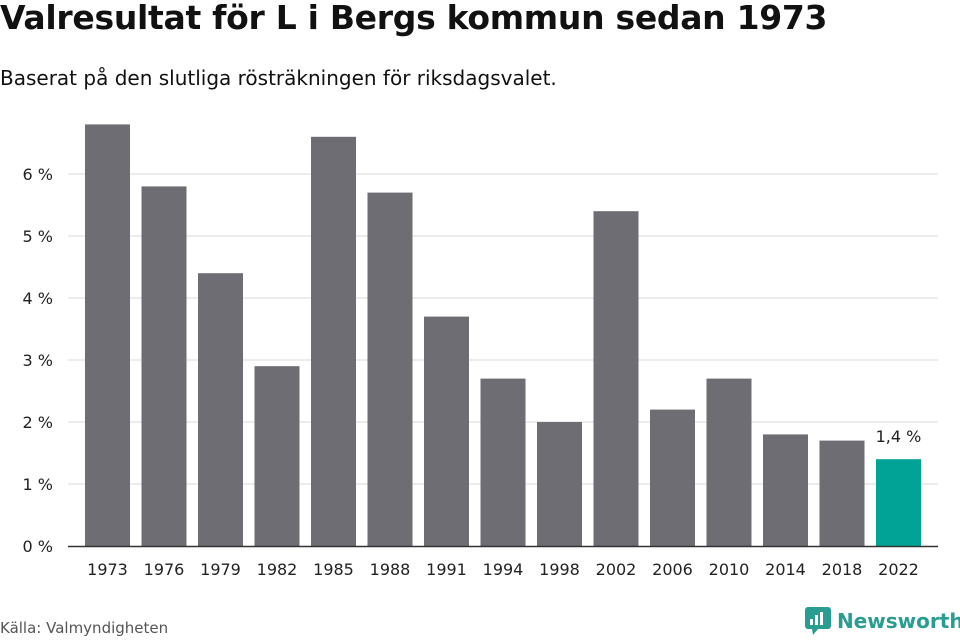 The width and height of the screenshot is (960, 640). Describe the element at coordinates (164, 569) in the screenshot. I see `x-tick-label: 1976` at that location.